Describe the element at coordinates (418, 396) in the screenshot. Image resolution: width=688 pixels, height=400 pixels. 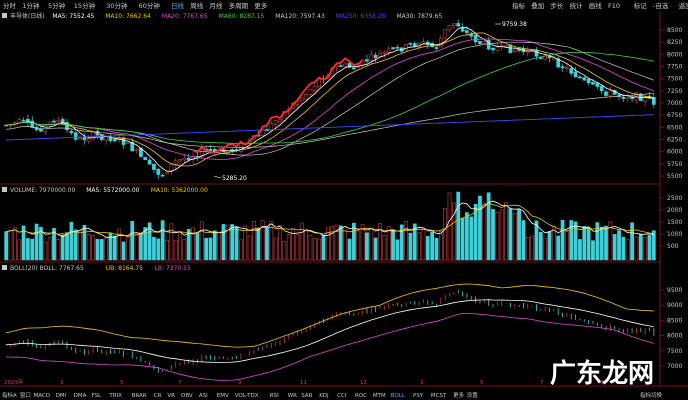
I see `indicator-tab-22: PSY` at that location.